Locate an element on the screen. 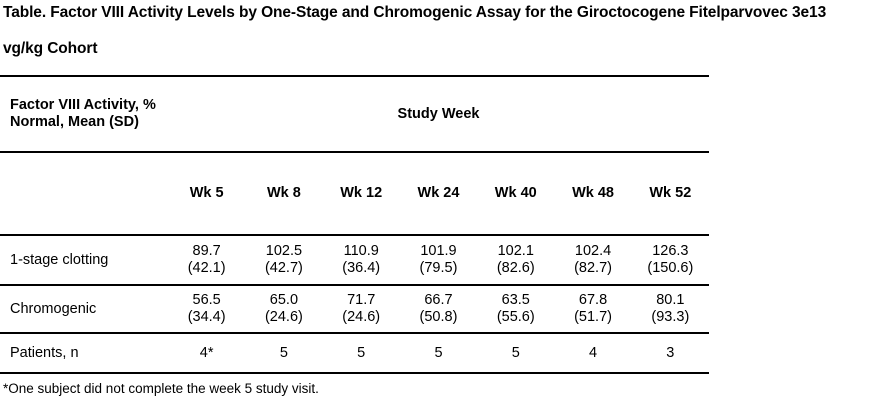 The height and width of the screenshot is (406, 871). week-header-wk40: Wk 40 is located at coordinates (515, 193).